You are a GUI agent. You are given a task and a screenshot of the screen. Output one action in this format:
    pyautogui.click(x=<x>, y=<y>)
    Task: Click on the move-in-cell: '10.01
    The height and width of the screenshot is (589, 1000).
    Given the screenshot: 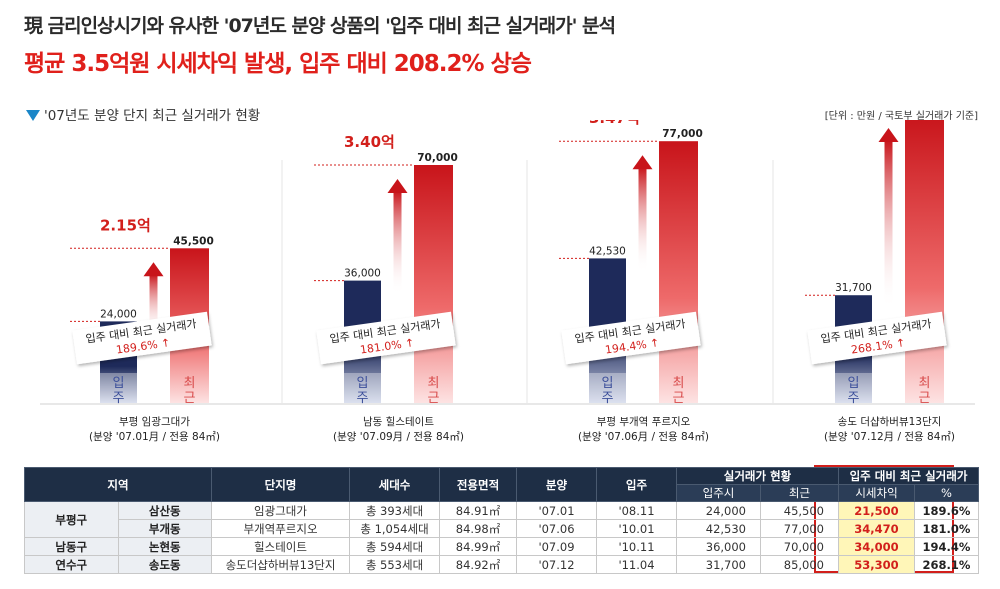 What is the action you would take?
    pyautogui.click(x=636, y=528)
    